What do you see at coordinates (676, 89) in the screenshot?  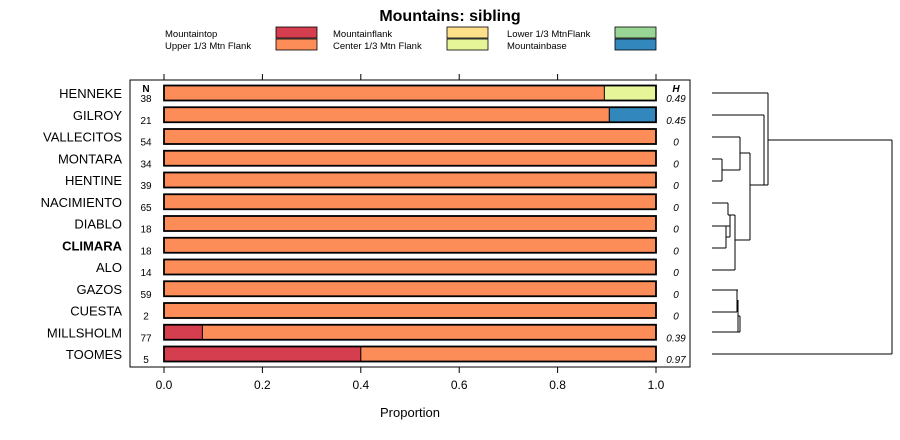 I see `h-header: H` at bounding box center [676, 89].